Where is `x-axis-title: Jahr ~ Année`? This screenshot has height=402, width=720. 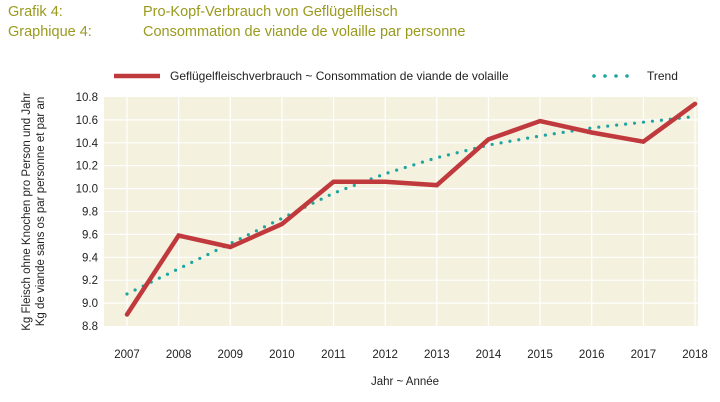 x-axis-title: Jahr ~ Année is located at coordinates (405, 382).